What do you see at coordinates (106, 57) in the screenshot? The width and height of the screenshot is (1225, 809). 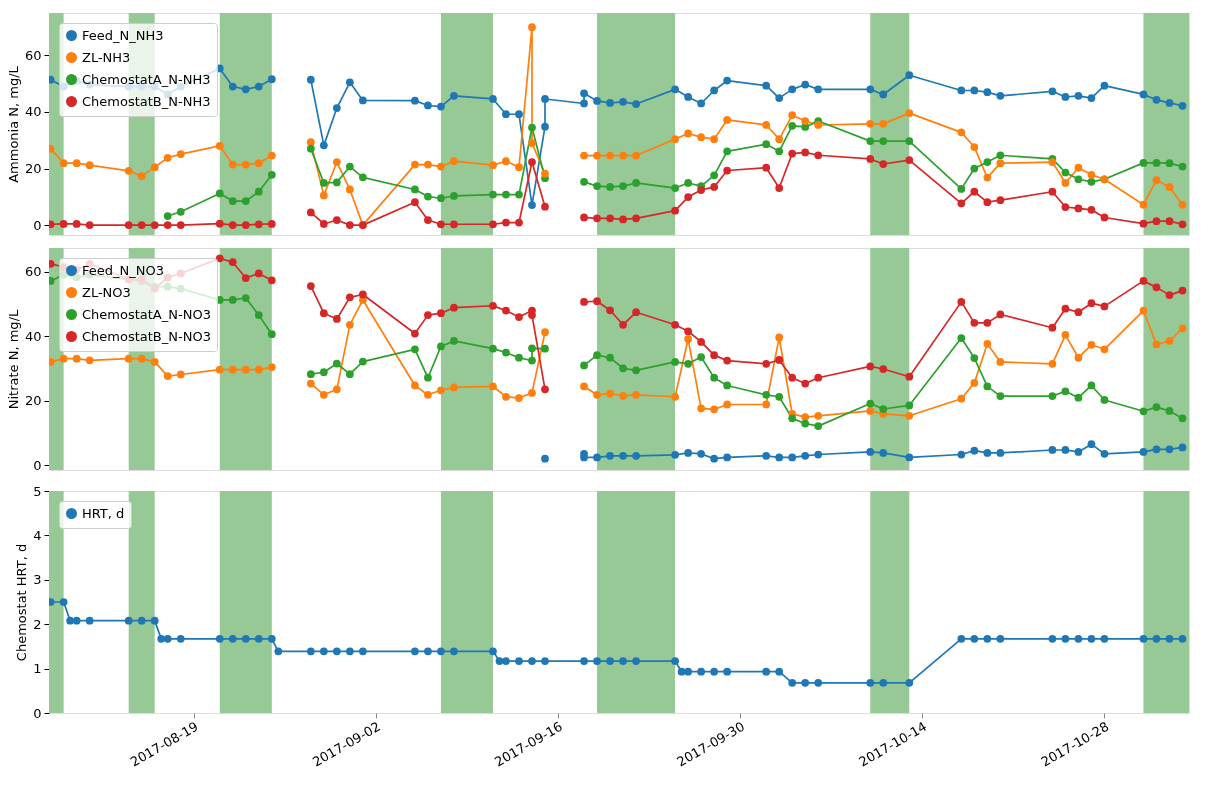 I see `legend-label: ZL-NH3` at bounding box center [106, 57].